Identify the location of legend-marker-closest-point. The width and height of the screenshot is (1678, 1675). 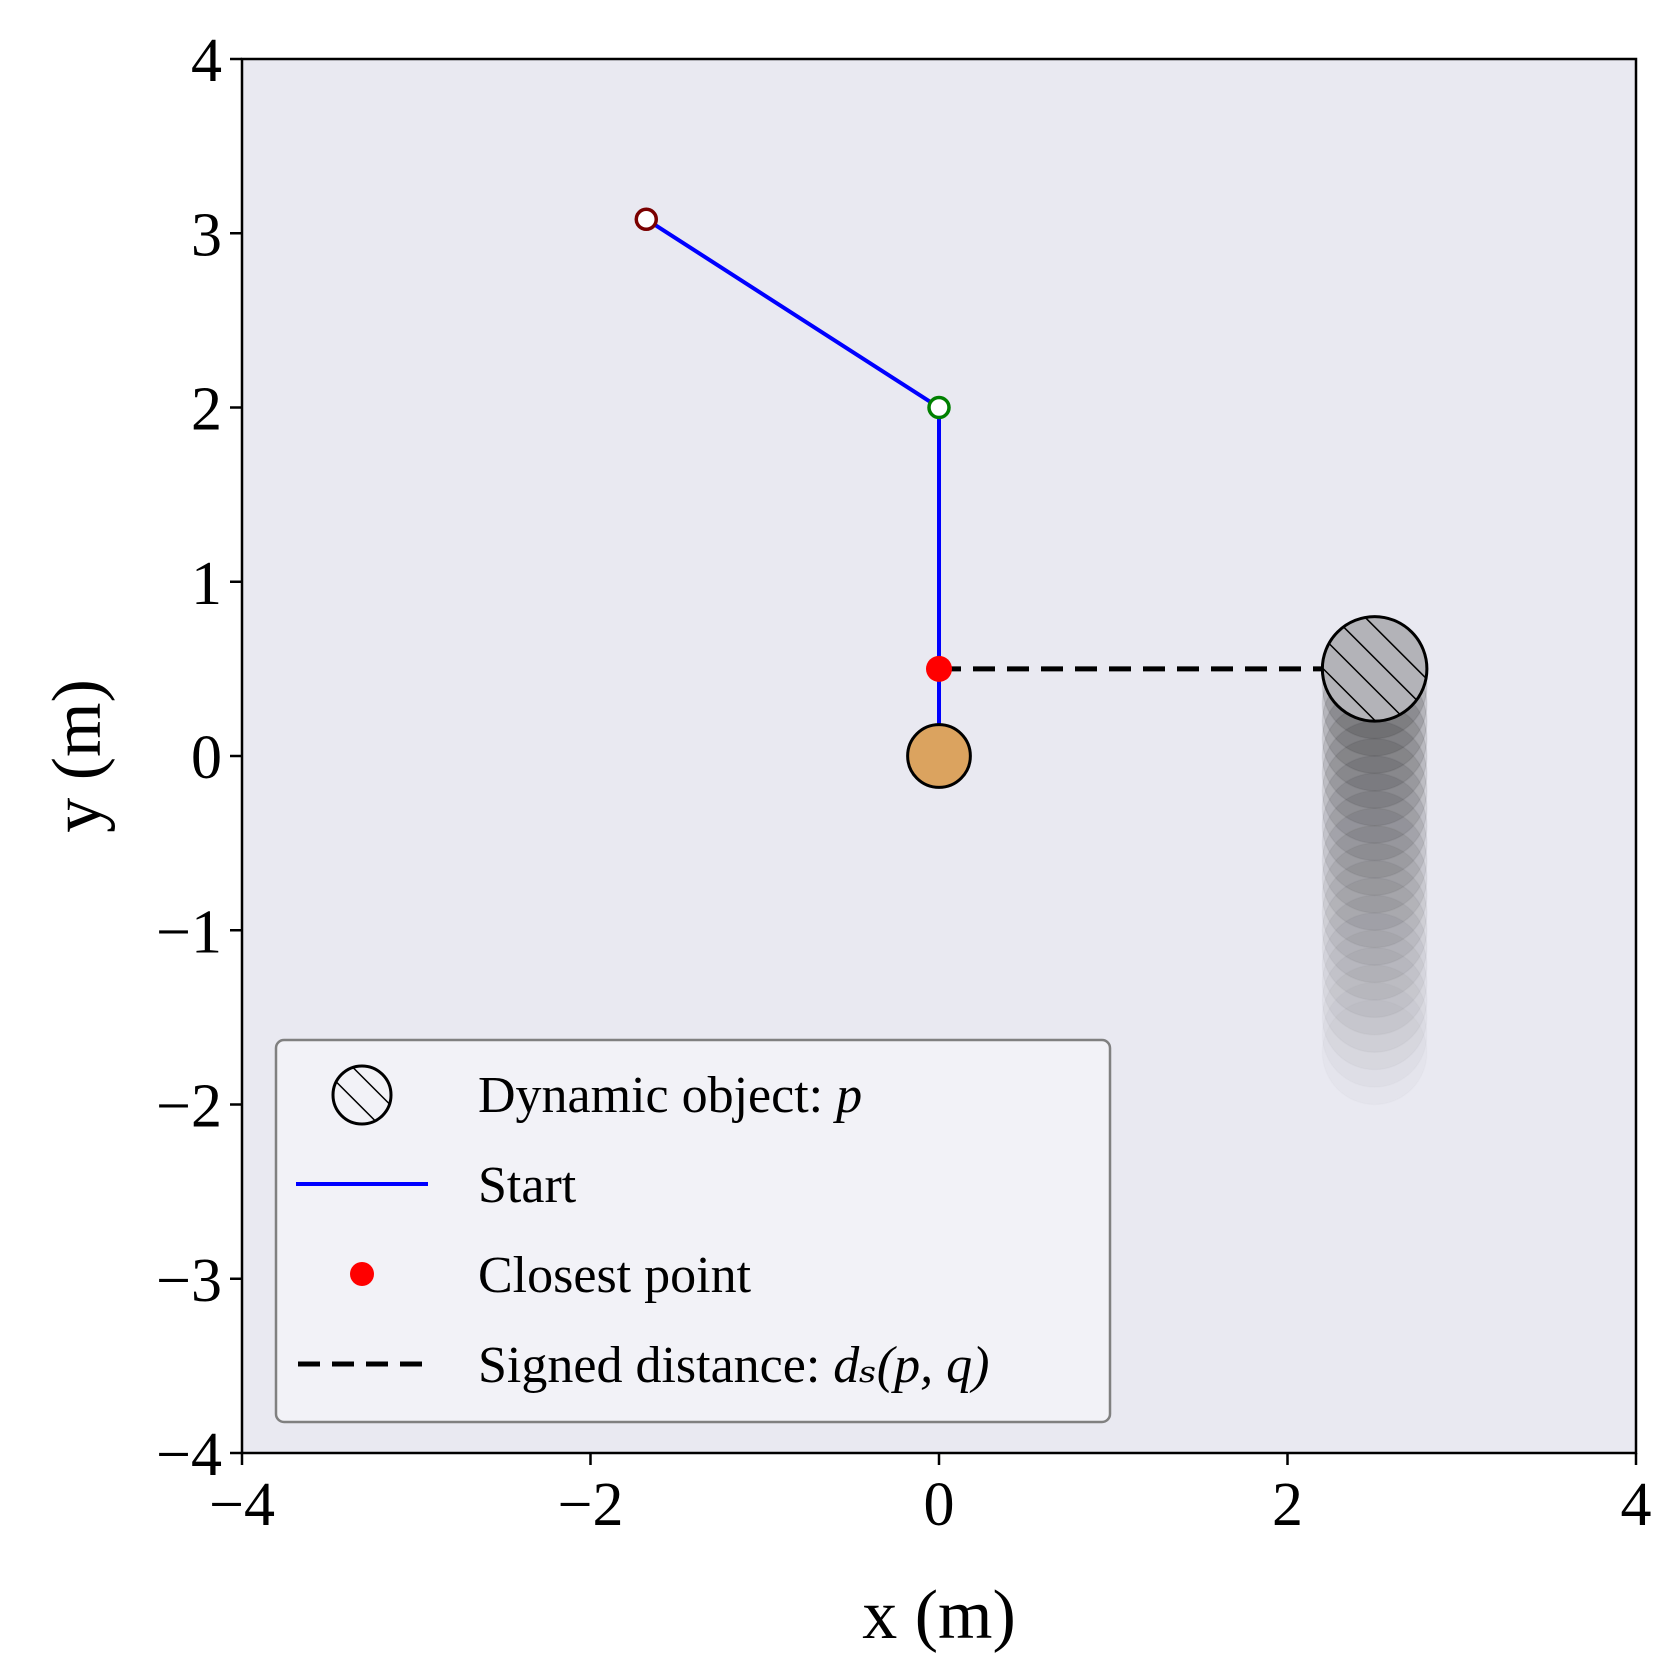
(362, 1274).